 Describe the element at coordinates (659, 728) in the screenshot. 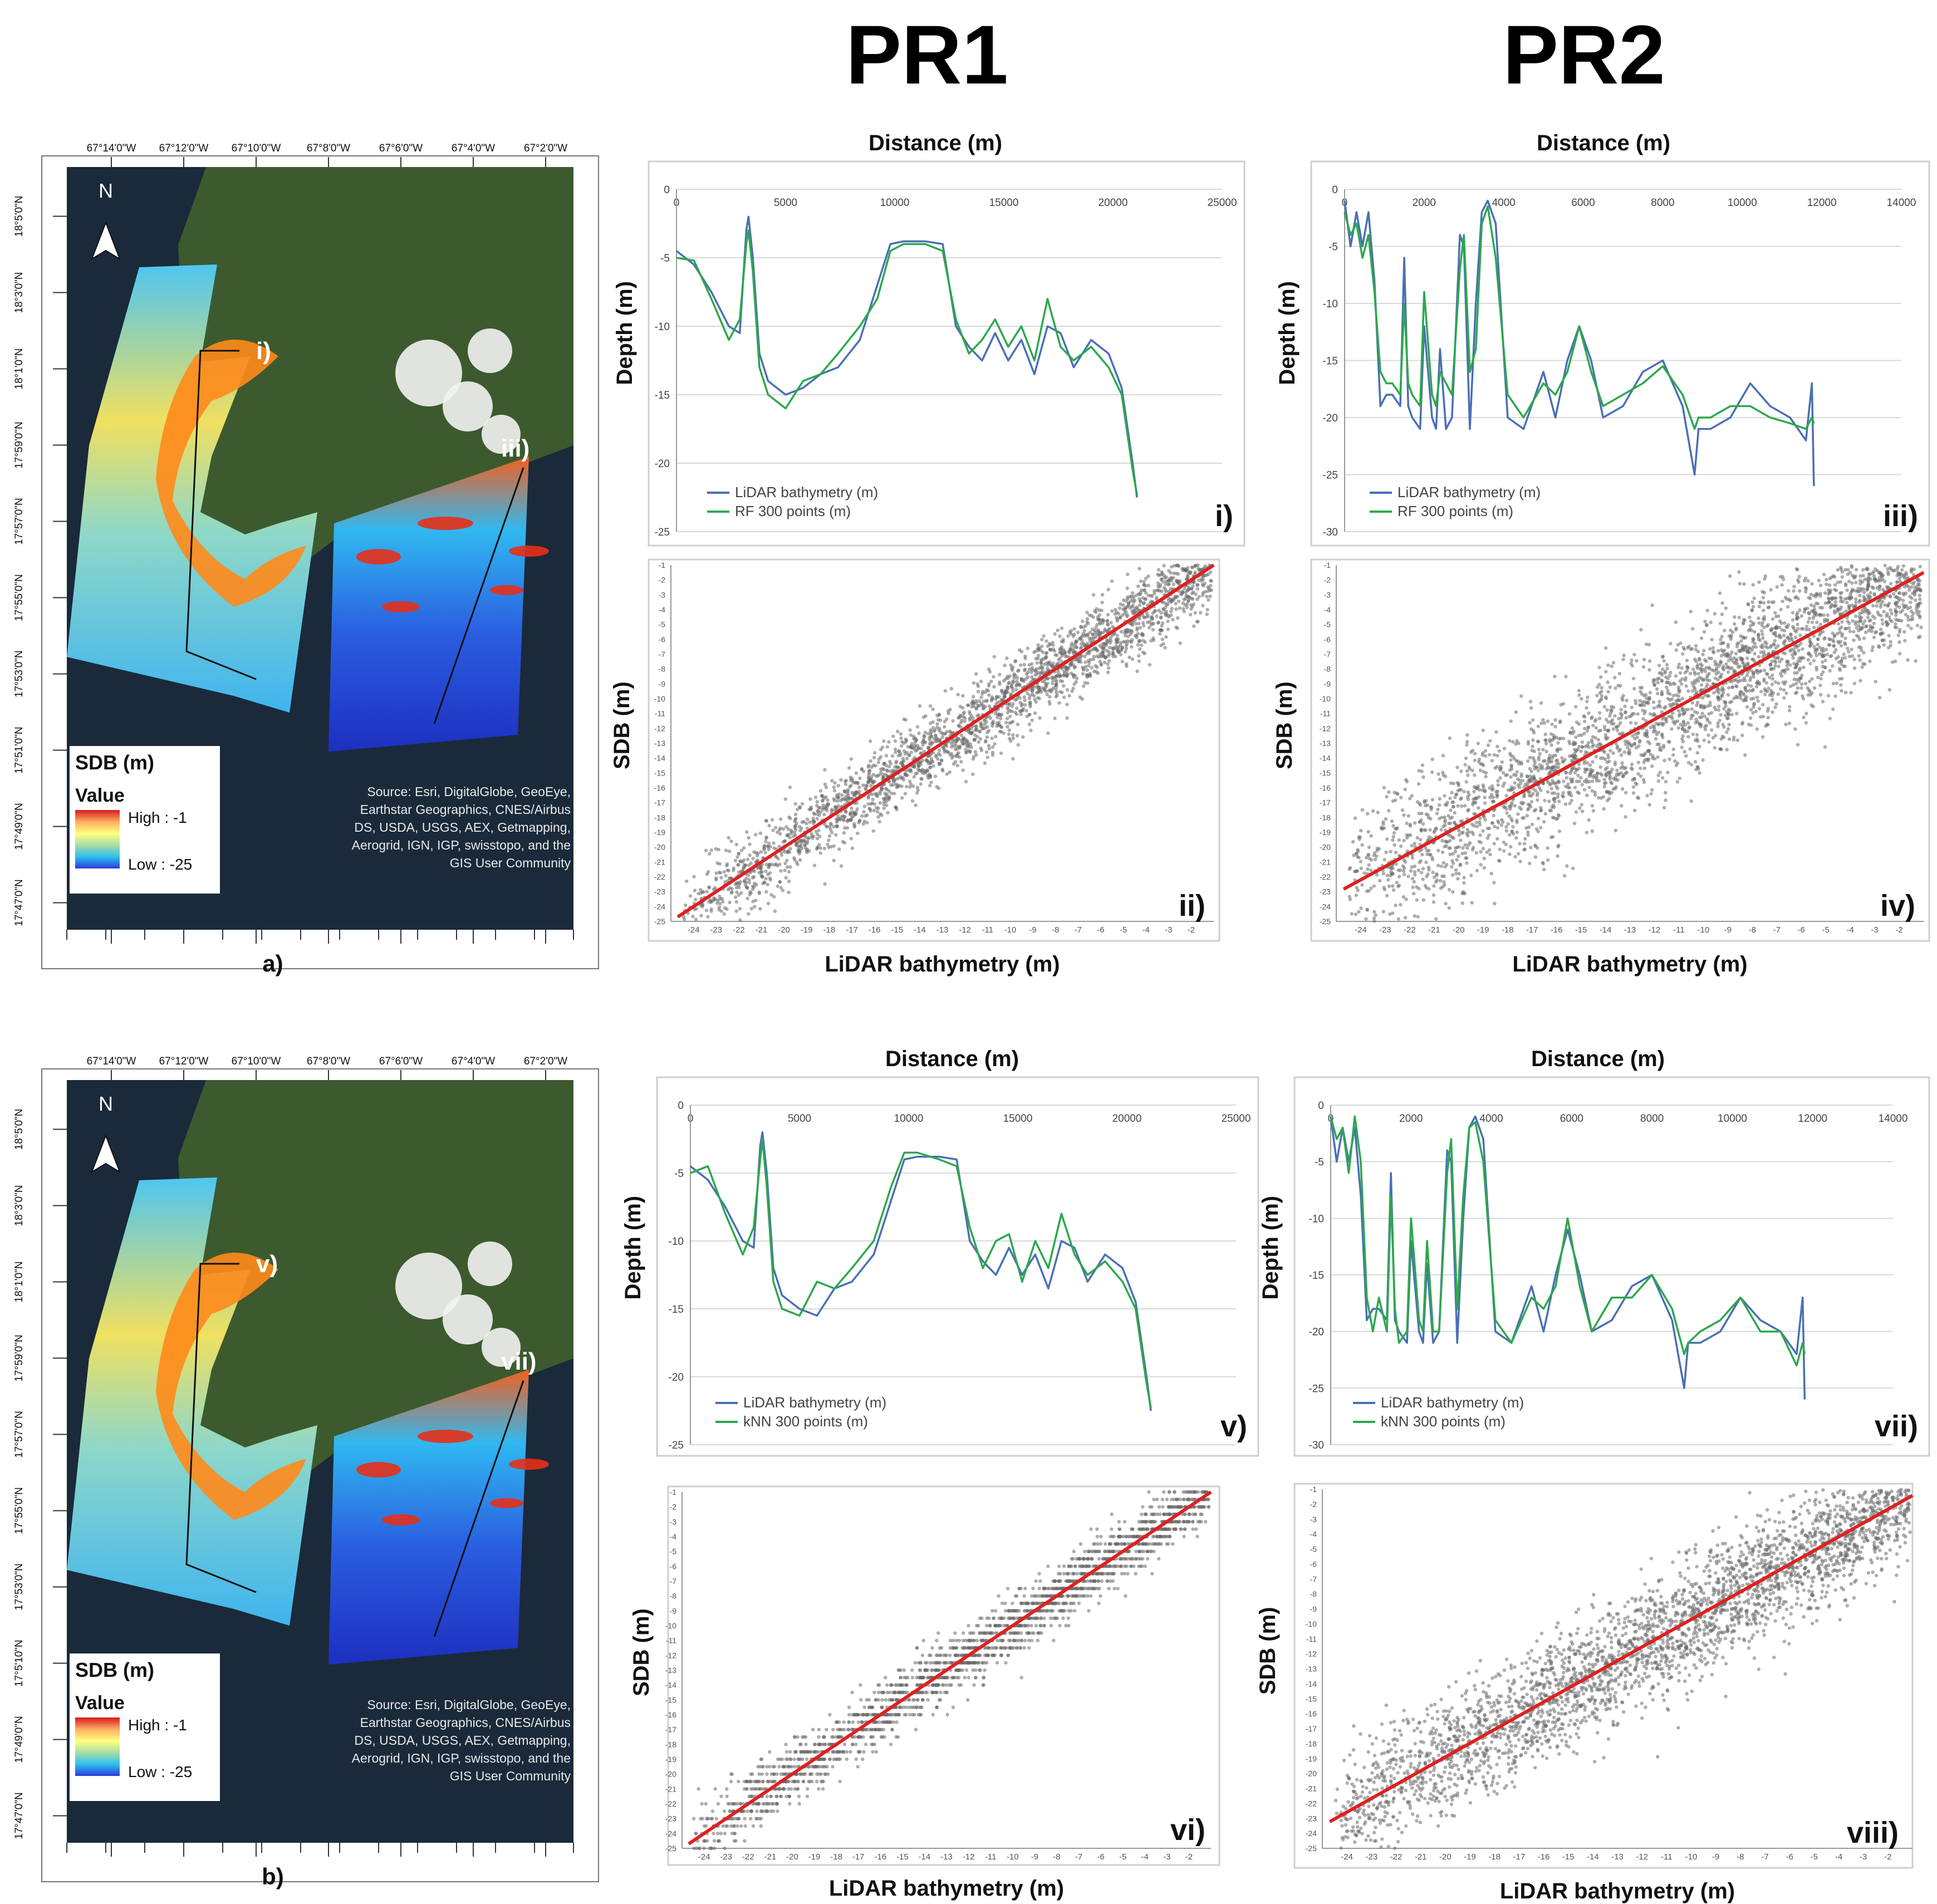

I see `y-tick-label: -12` at that location.